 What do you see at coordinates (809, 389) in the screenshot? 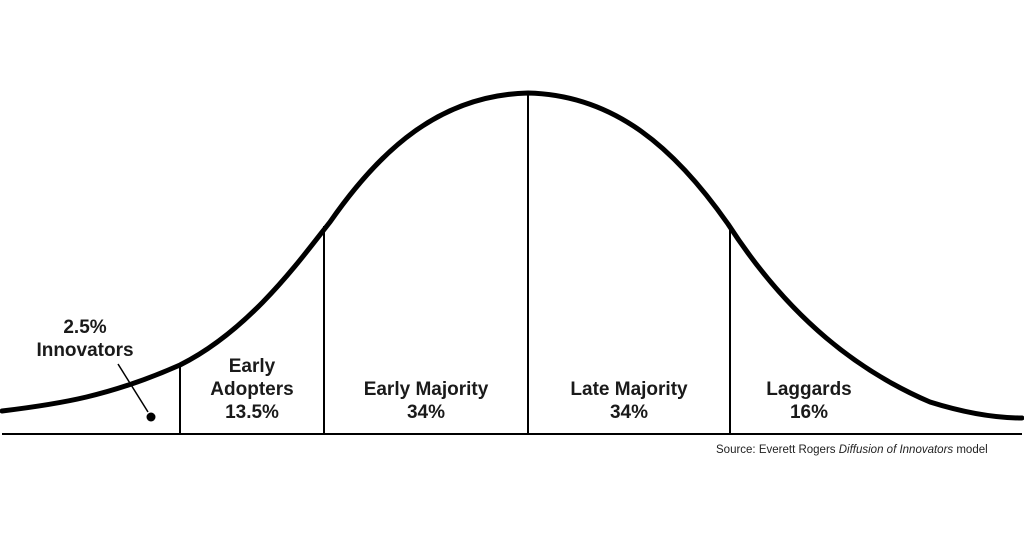
I see `laggards-name: Laggards` at bounding box center [809, 389].